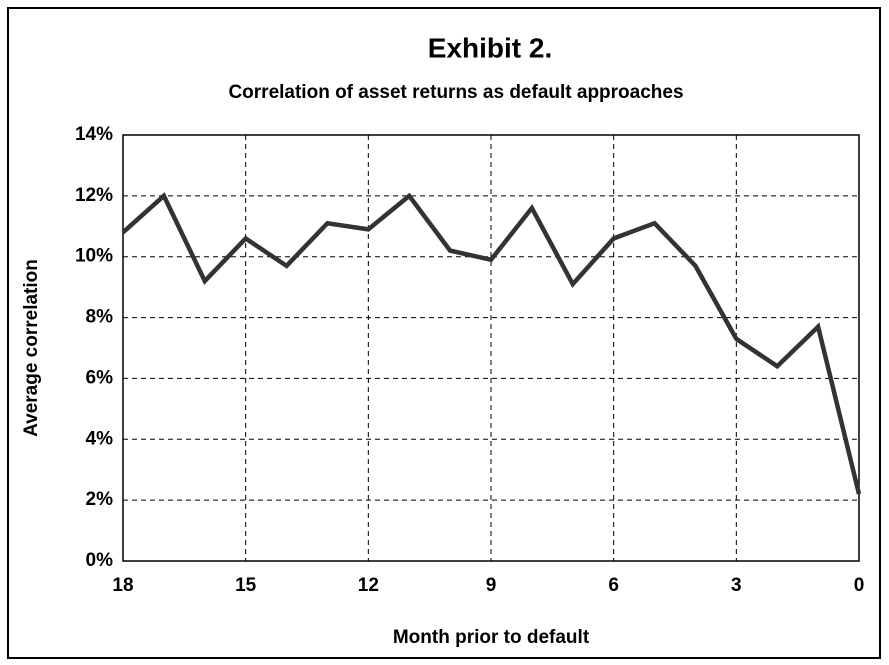  I want to click on y-tick-label: 2%, so click(100, 499).